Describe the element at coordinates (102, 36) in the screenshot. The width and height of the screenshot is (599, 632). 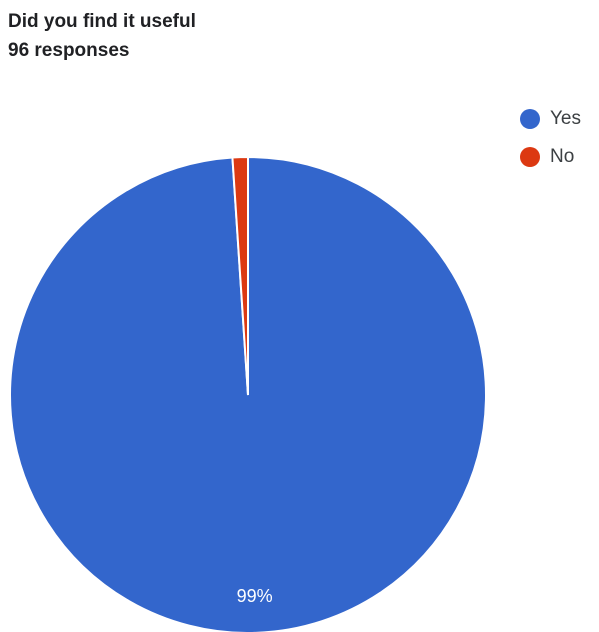
I see `chart-header: Did you find it useful 96 responses` at that location.